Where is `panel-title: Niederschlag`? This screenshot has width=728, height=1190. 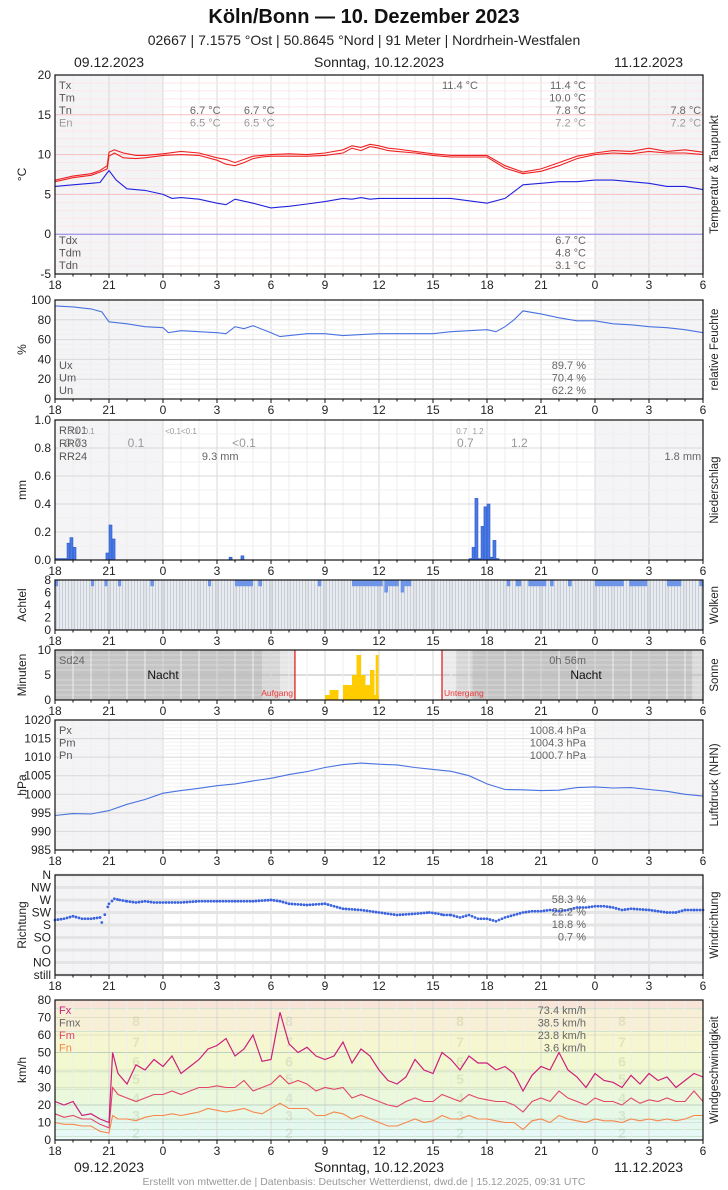
panel-title: Niederschlag is located at coordinates (715, 489).